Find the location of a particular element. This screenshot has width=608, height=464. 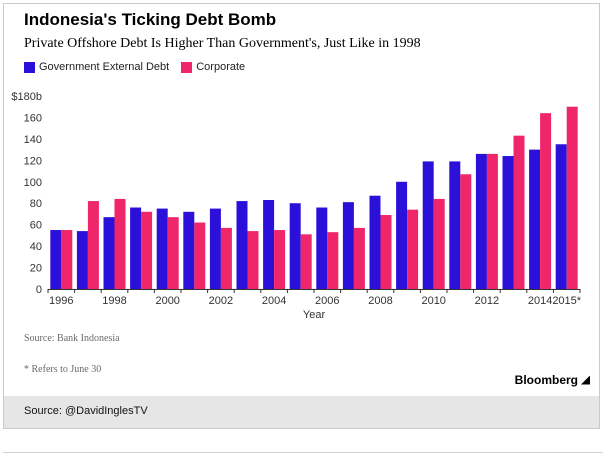

footer-bar: Source: @DavidInglesTV is located at coordinates (301, 412).